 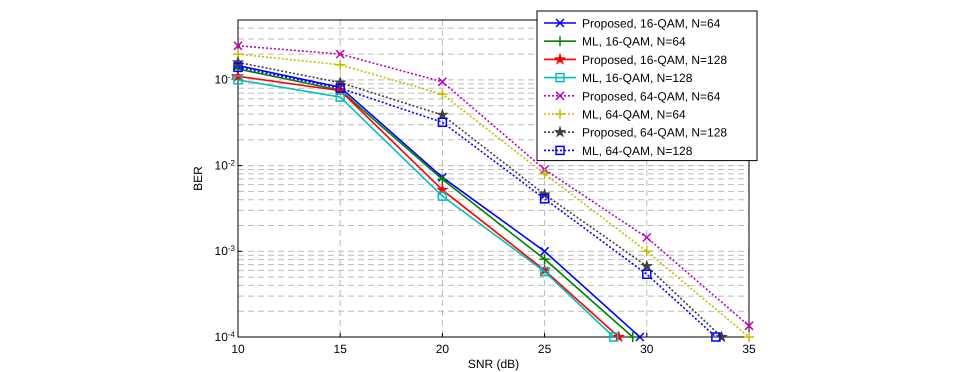 What do you see at coordinates (225, 165) in the screenshot?
I see `y-tick-label: 10$^{-2}$` at bounding box center [225, 165].